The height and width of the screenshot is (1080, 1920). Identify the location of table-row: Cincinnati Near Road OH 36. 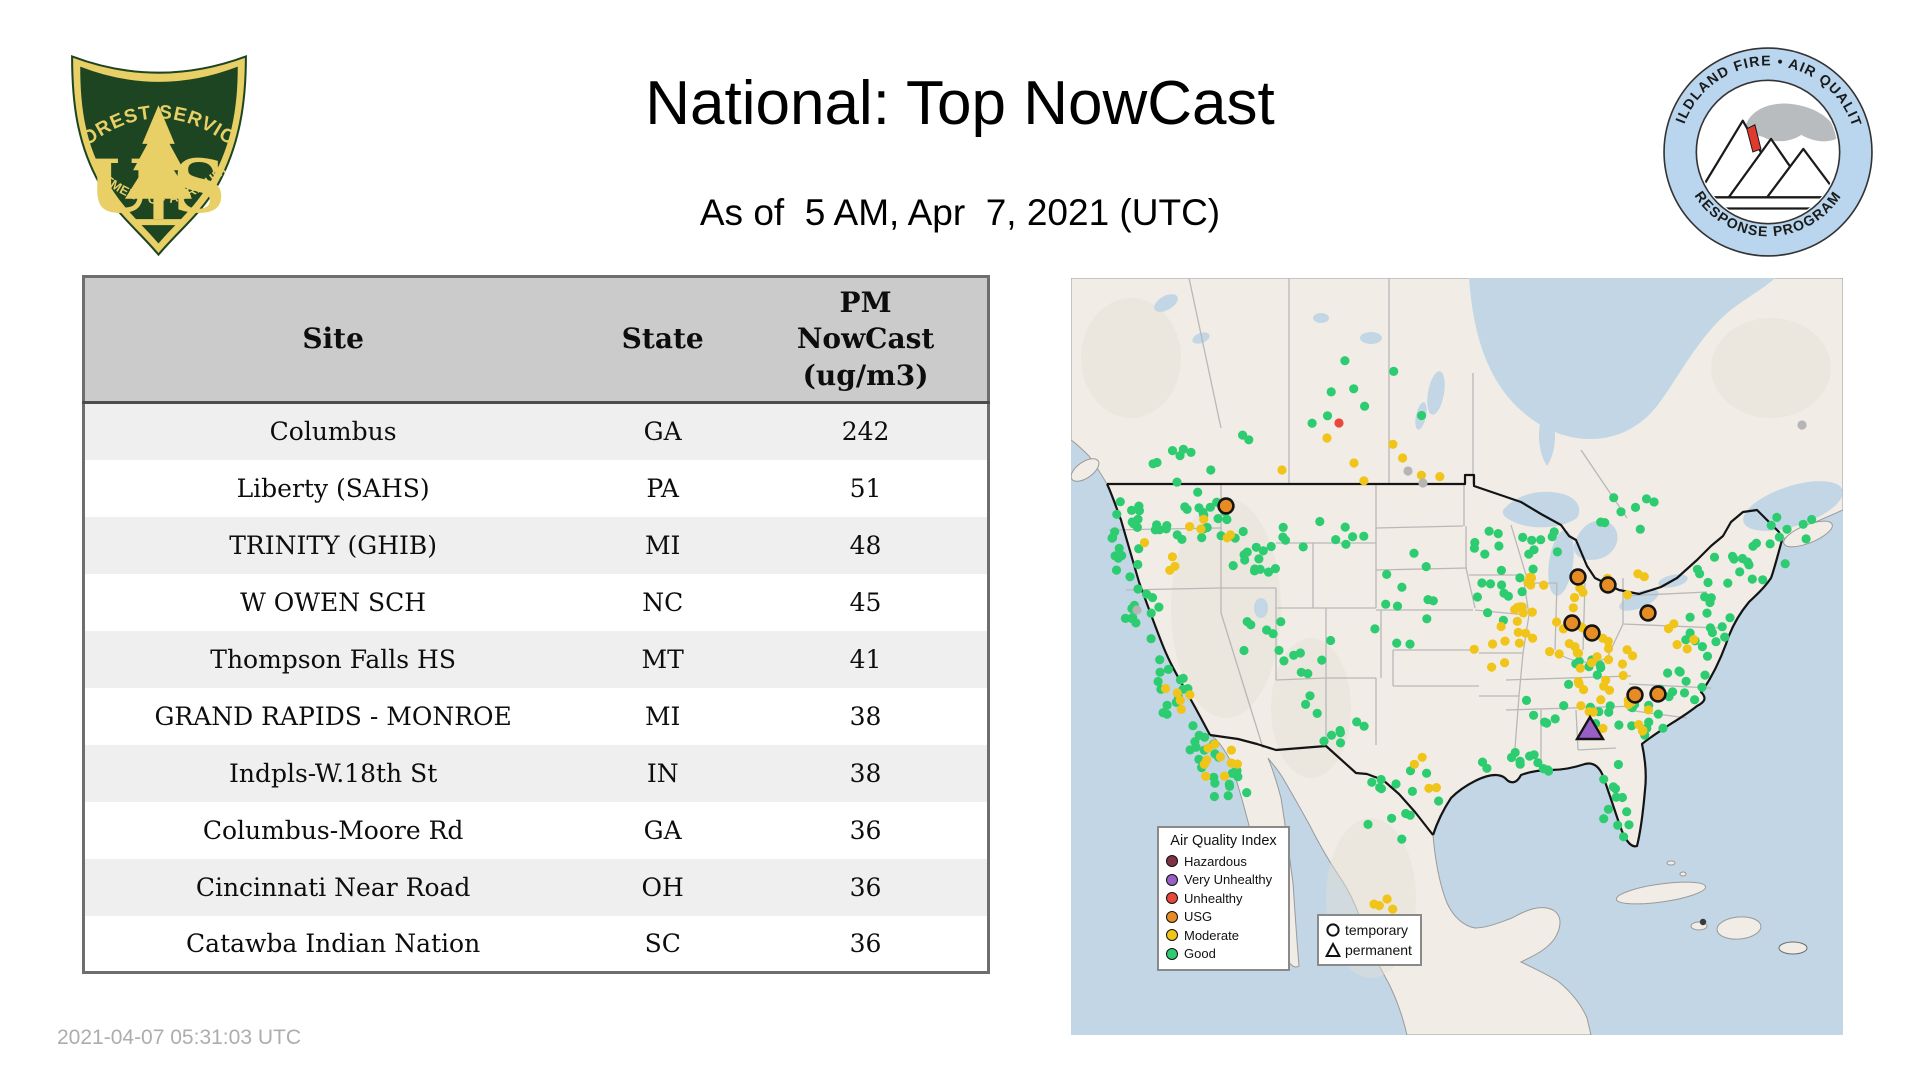
(536, 887).